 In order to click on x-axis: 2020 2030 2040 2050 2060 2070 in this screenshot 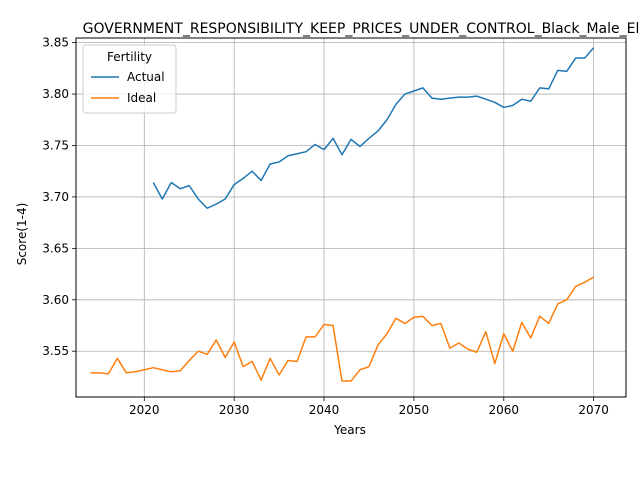, I will do `click(369, 407)`.